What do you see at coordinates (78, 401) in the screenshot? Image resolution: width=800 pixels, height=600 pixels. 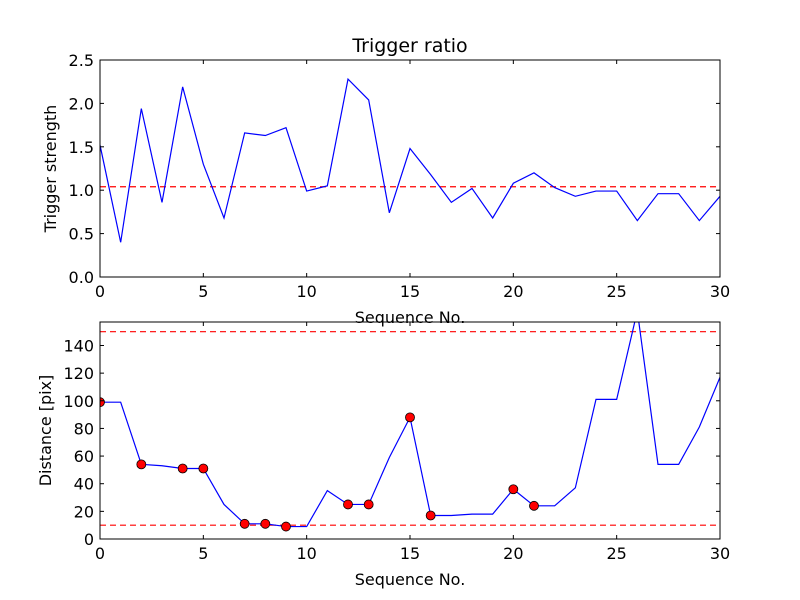 I see `y-tick-label: 100` at bounding box center [78, 401].